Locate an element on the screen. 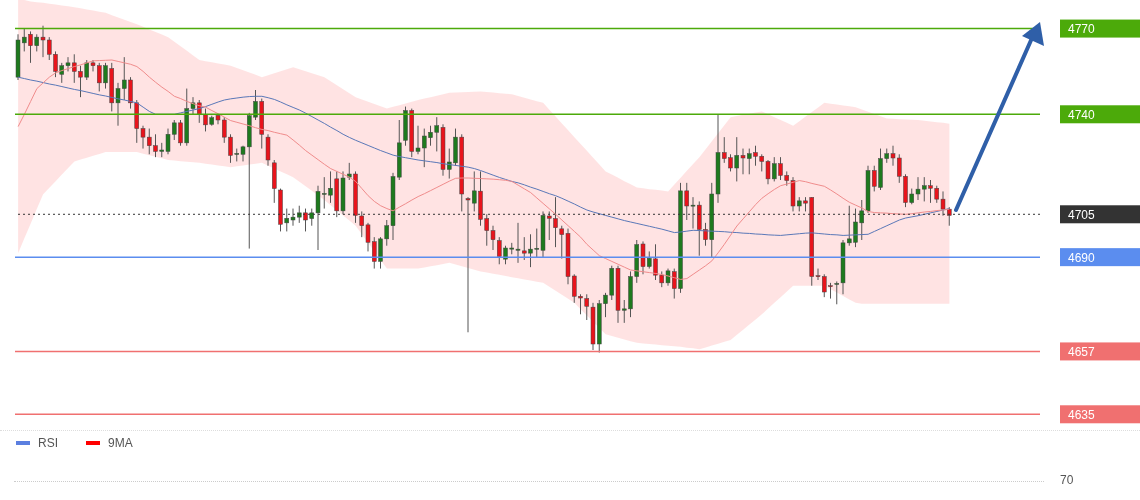 Image resolution: width=1140 pixels, height=500 pixels. text: 9MA is located at coordinates (120, 443).